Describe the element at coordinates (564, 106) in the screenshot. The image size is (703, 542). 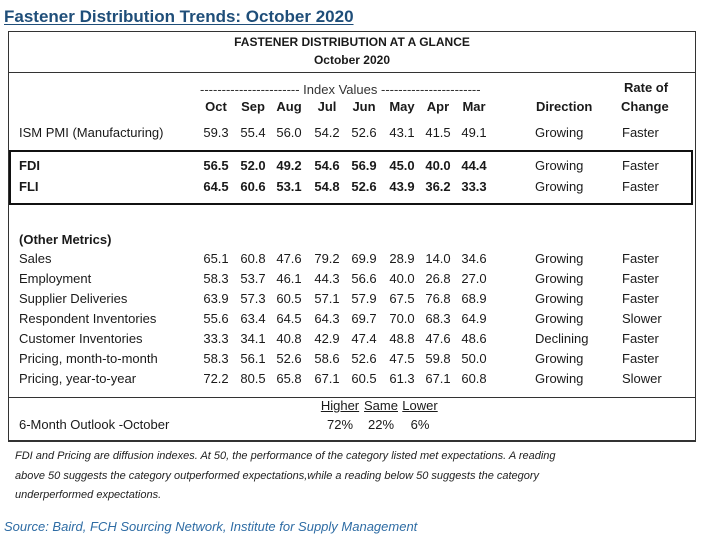
I see `direction-header: Direction` at that location.